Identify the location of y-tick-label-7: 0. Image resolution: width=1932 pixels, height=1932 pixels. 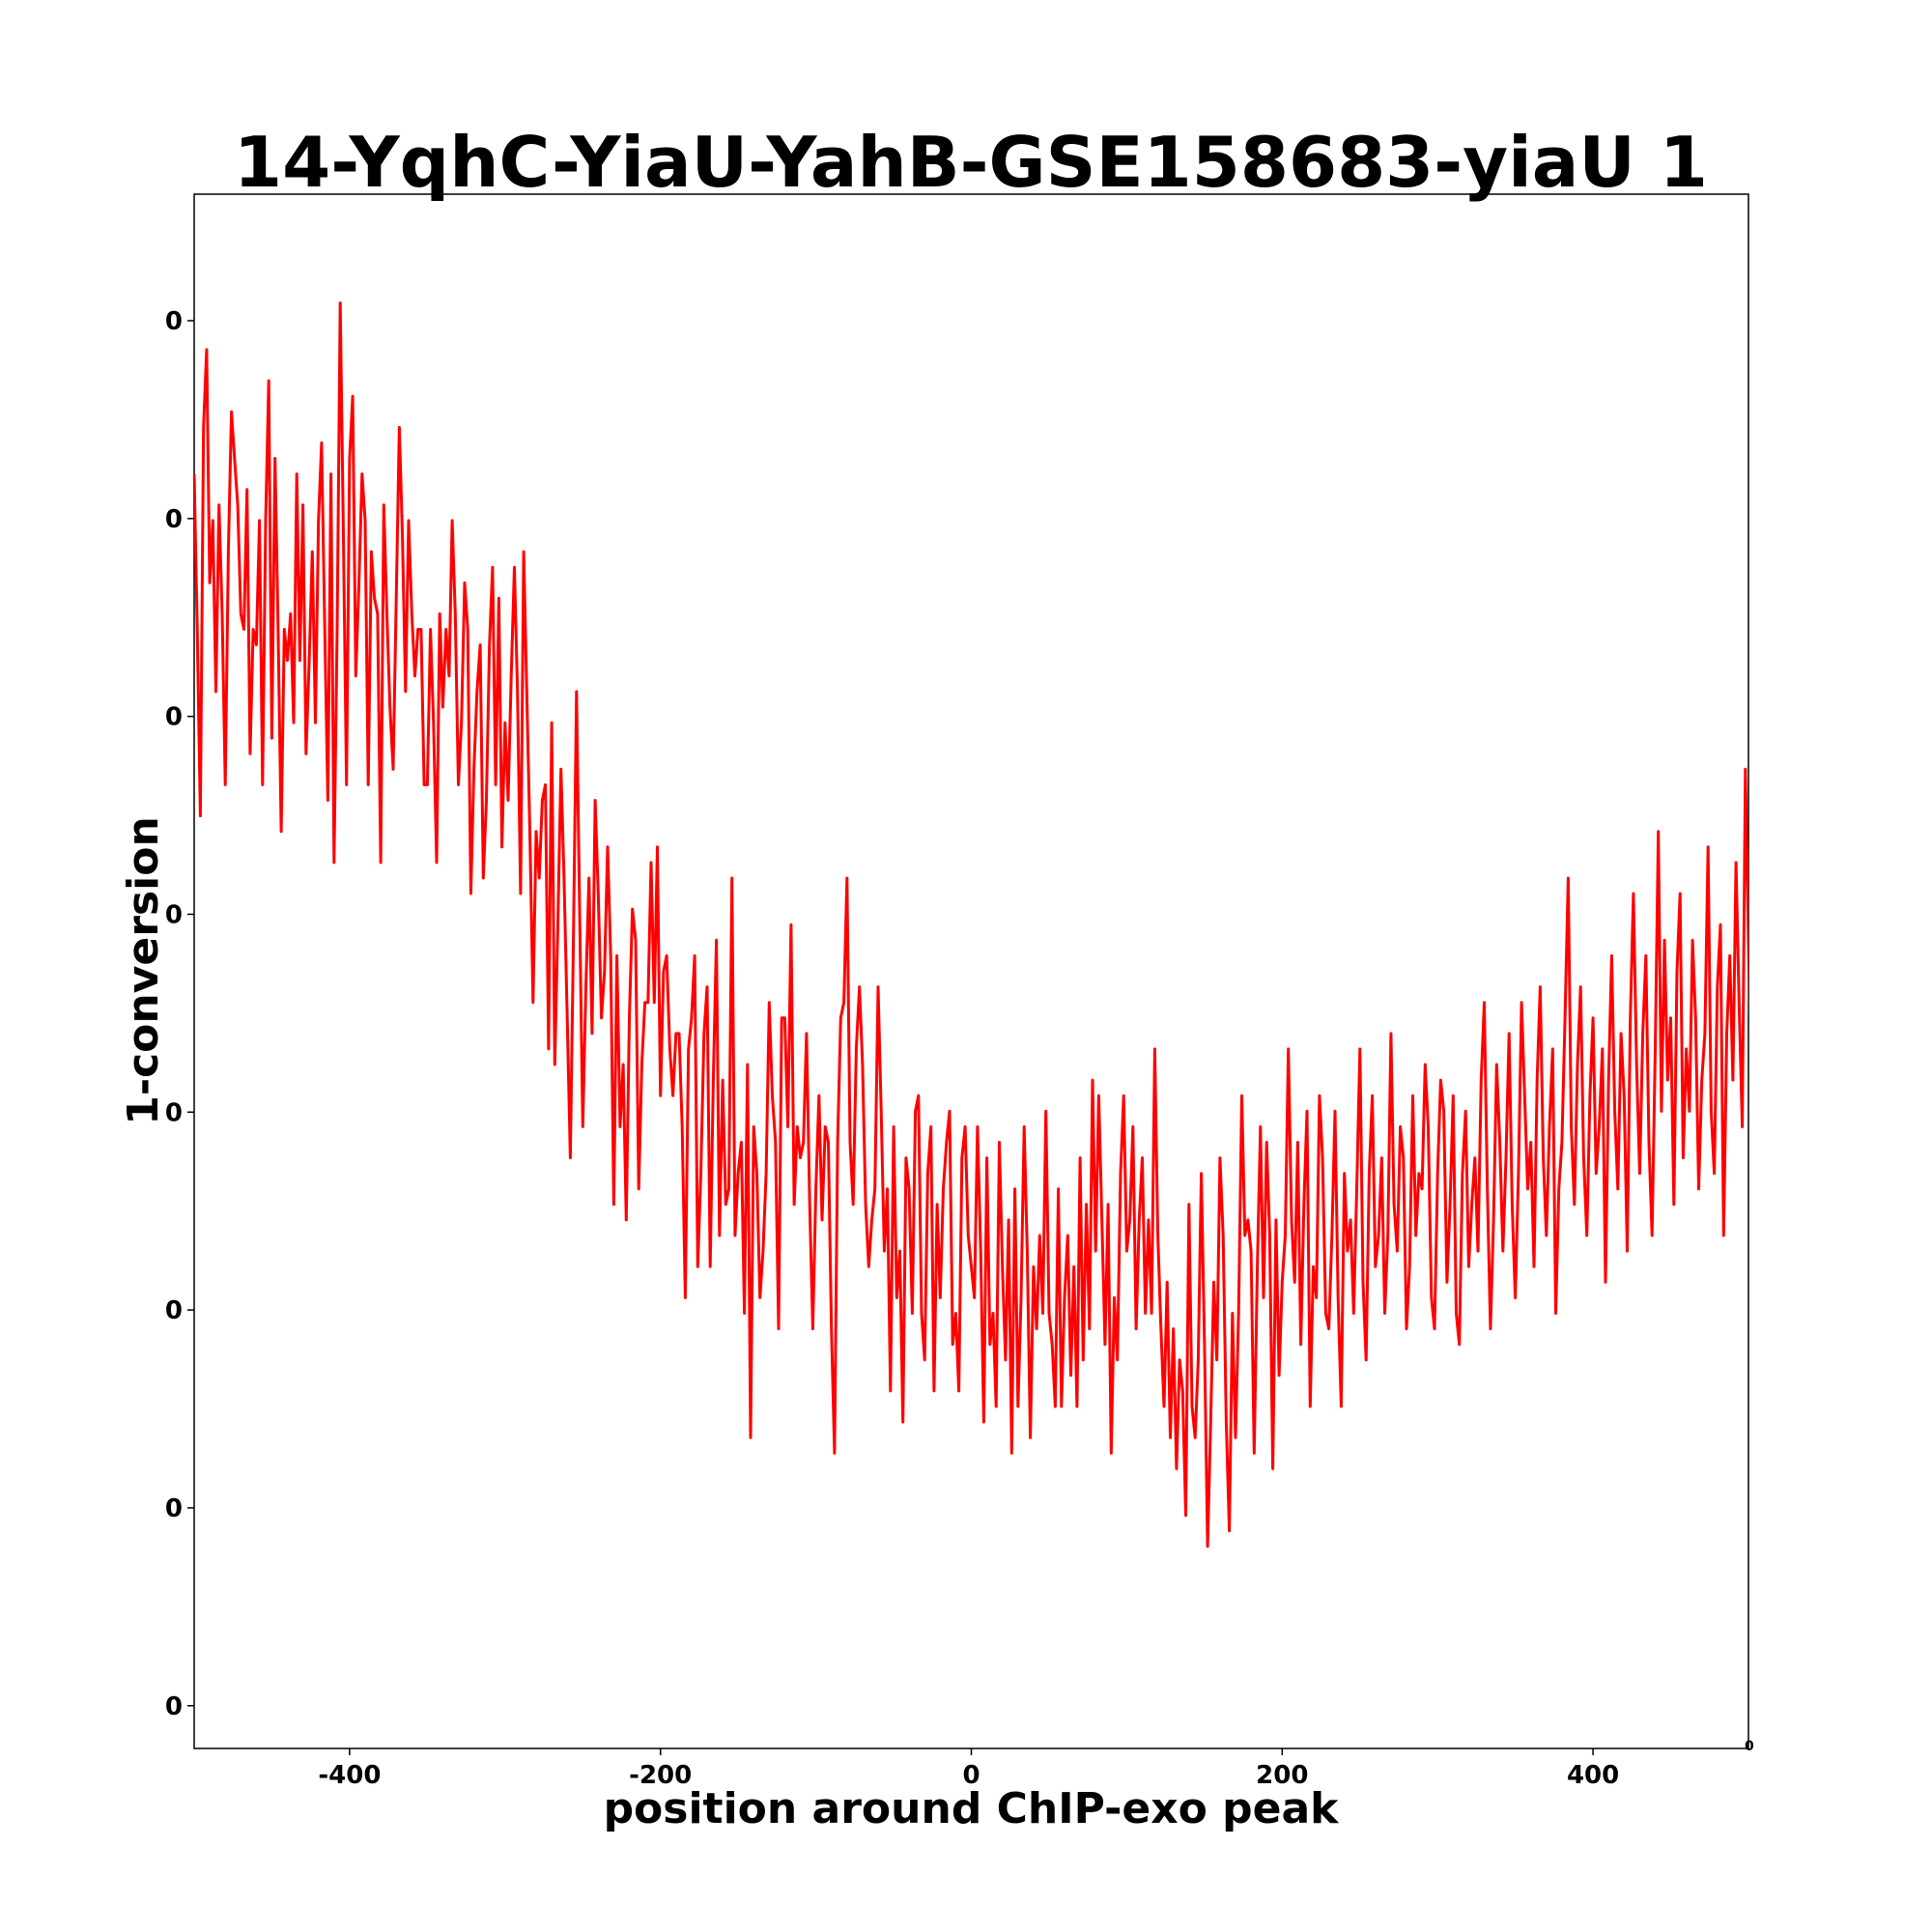
(174, 321).